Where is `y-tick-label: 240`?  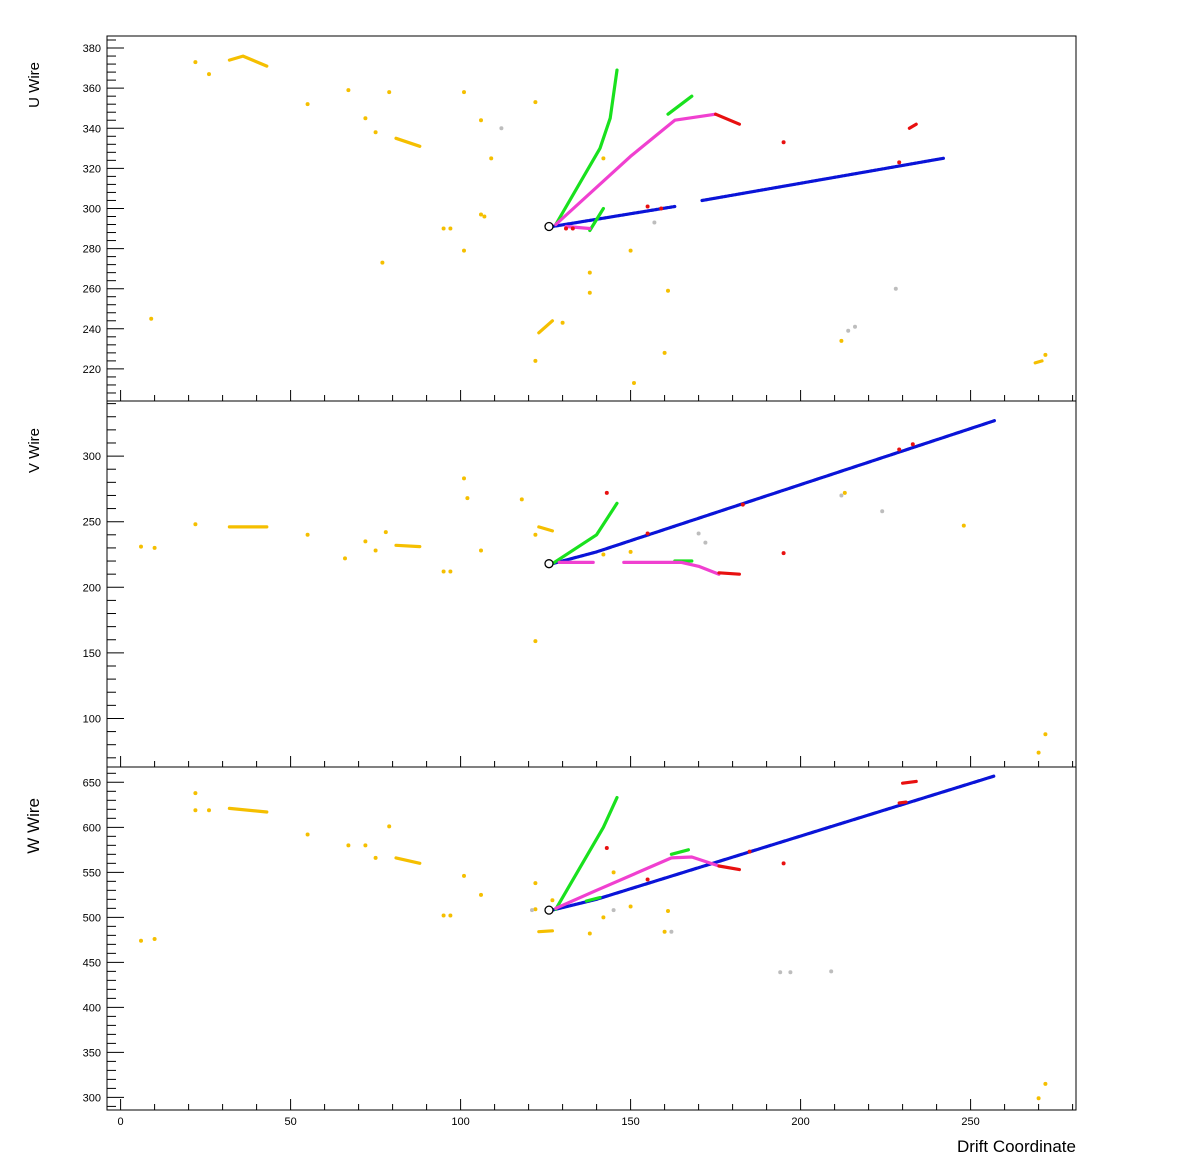 y-tick-label: 240 is located at coordinates (92, 330).